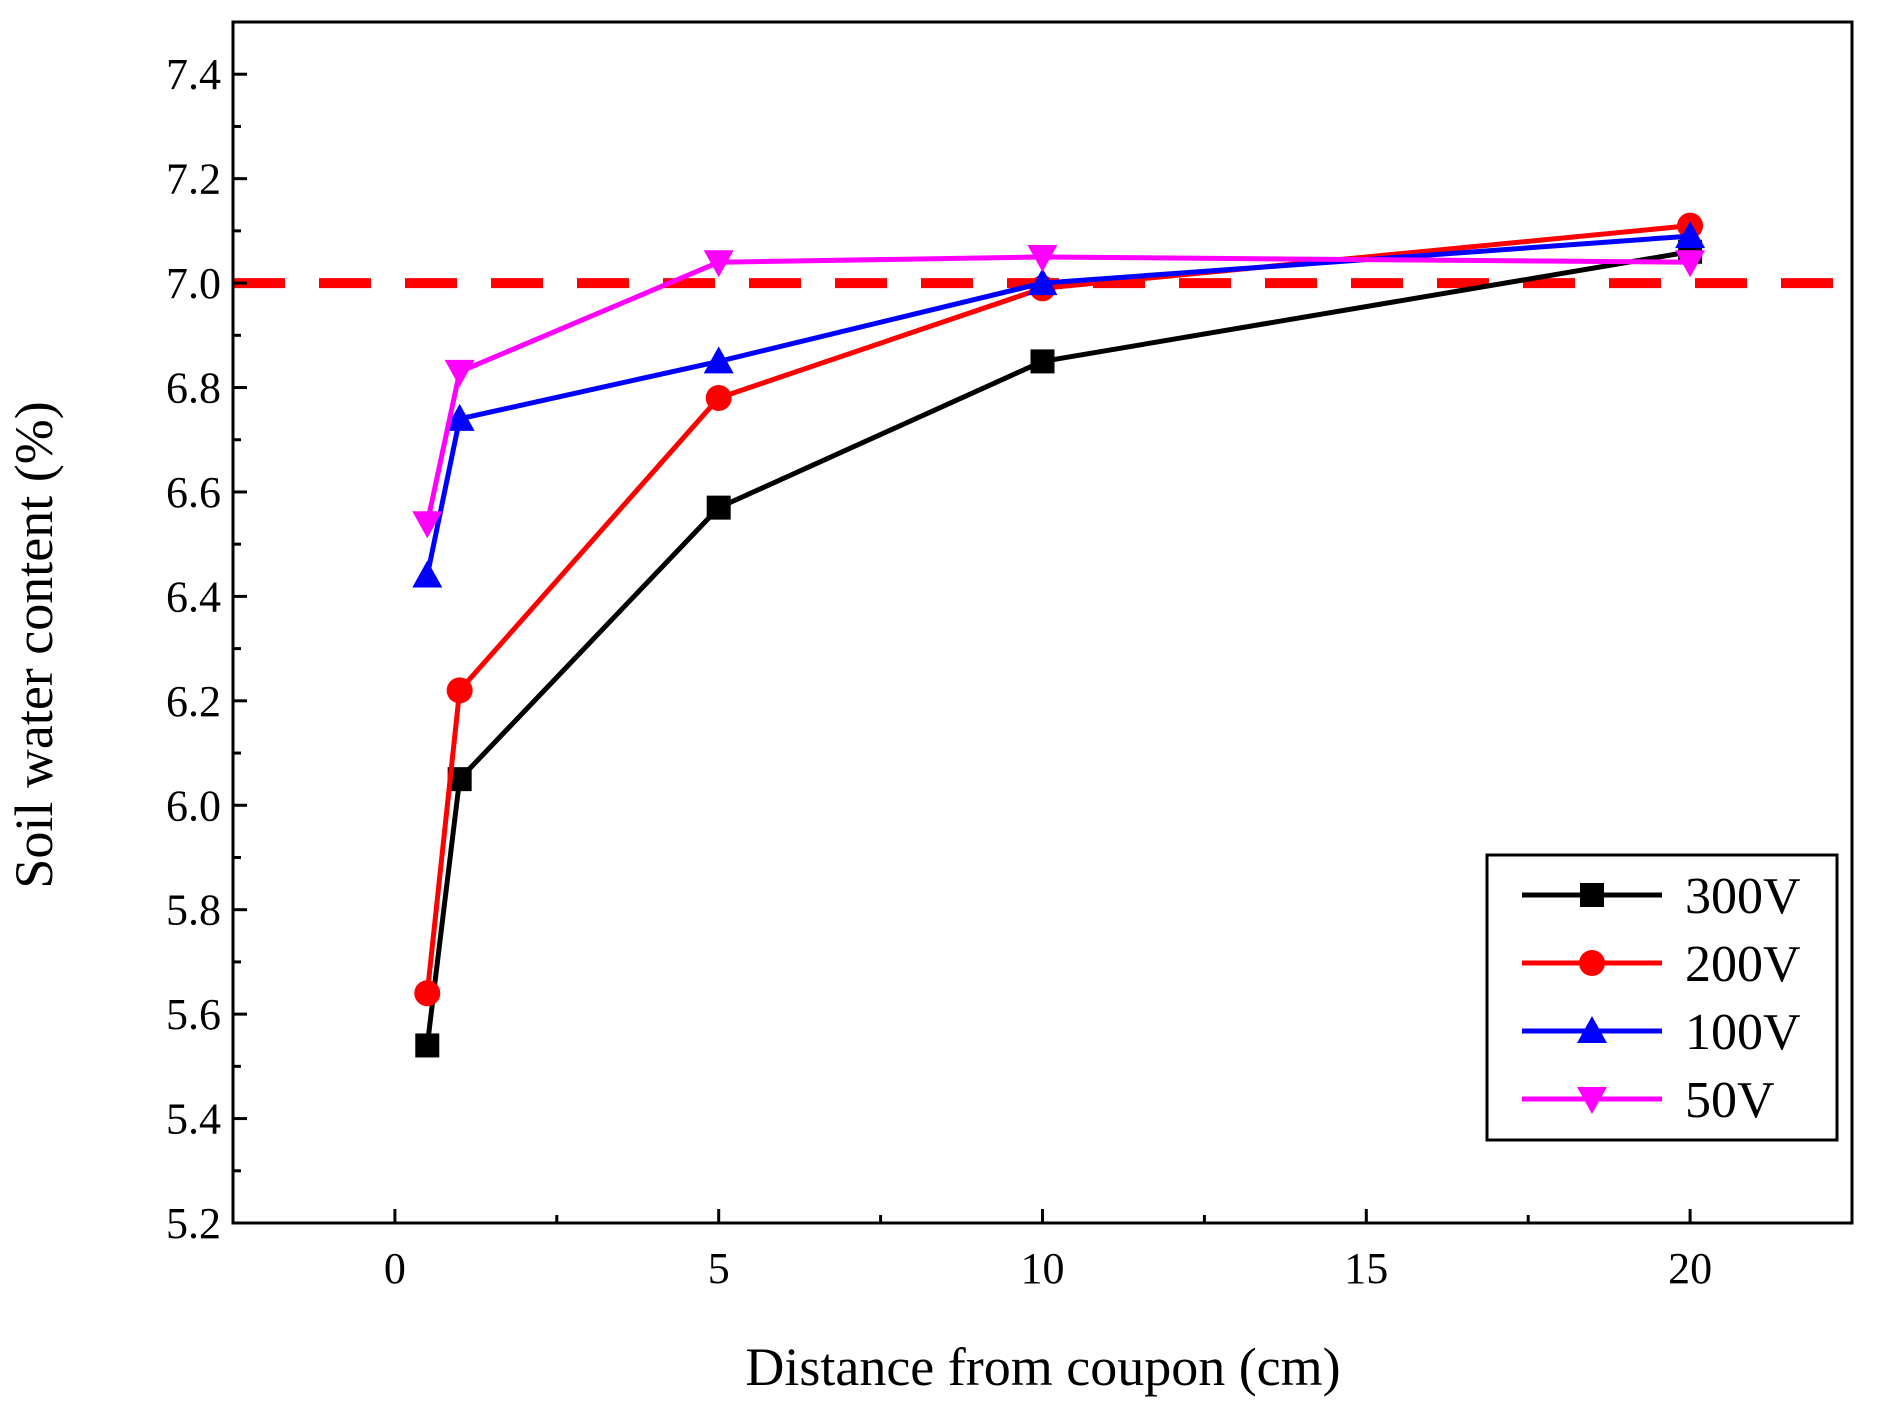 This screenshot has width=1881, height=1414. I want to click on y-tick-label: 7.4, so click(193, 74).